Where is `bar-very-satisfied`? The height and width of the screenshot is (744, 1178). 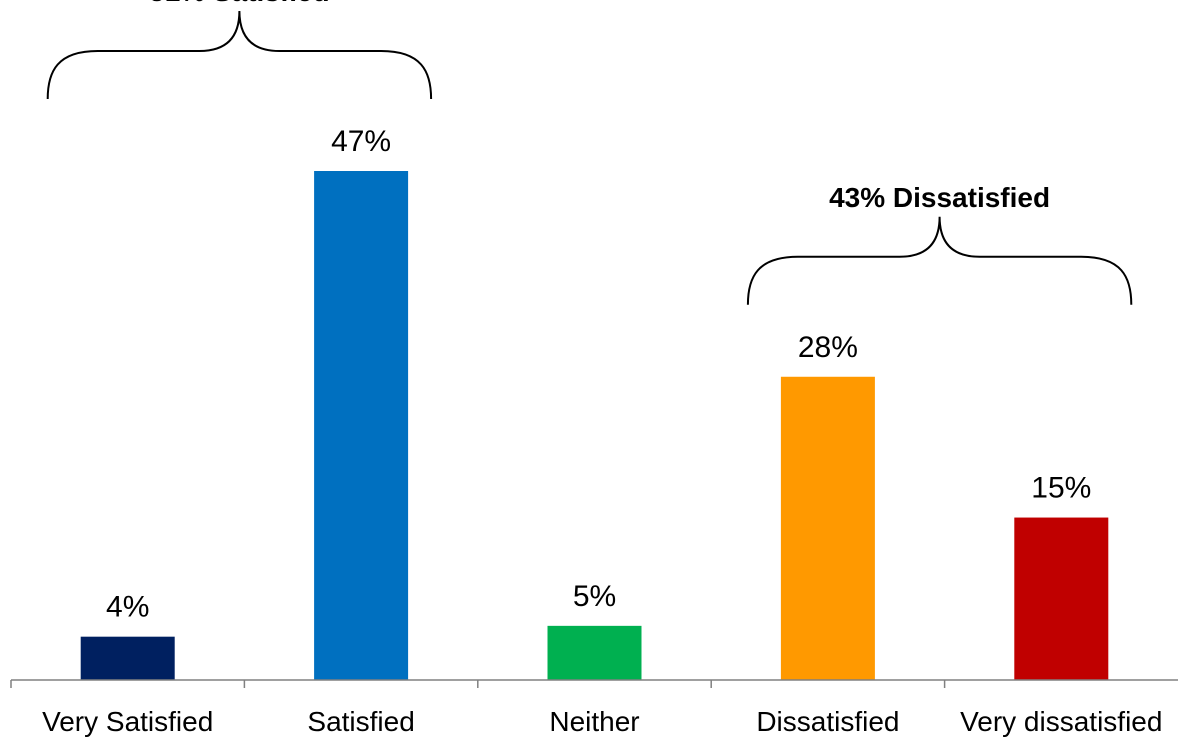 bar-very-satisfied is located at coordinates (127, 658).